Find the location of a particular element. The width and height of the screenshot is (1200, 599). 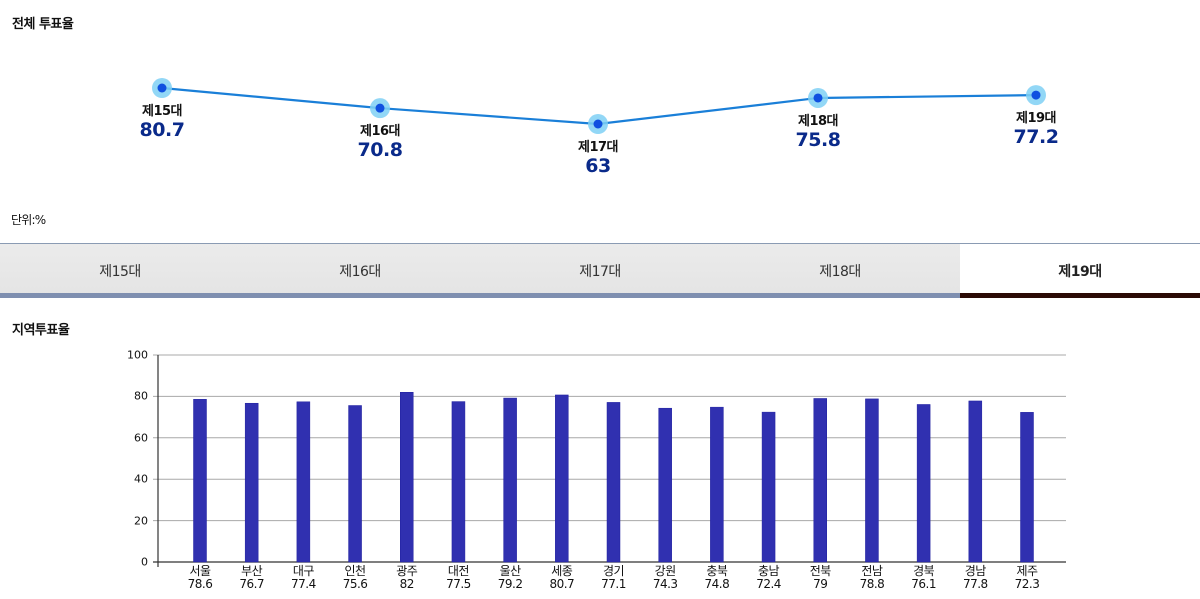

region-name: 충남 is located at coordinates (769, 571).